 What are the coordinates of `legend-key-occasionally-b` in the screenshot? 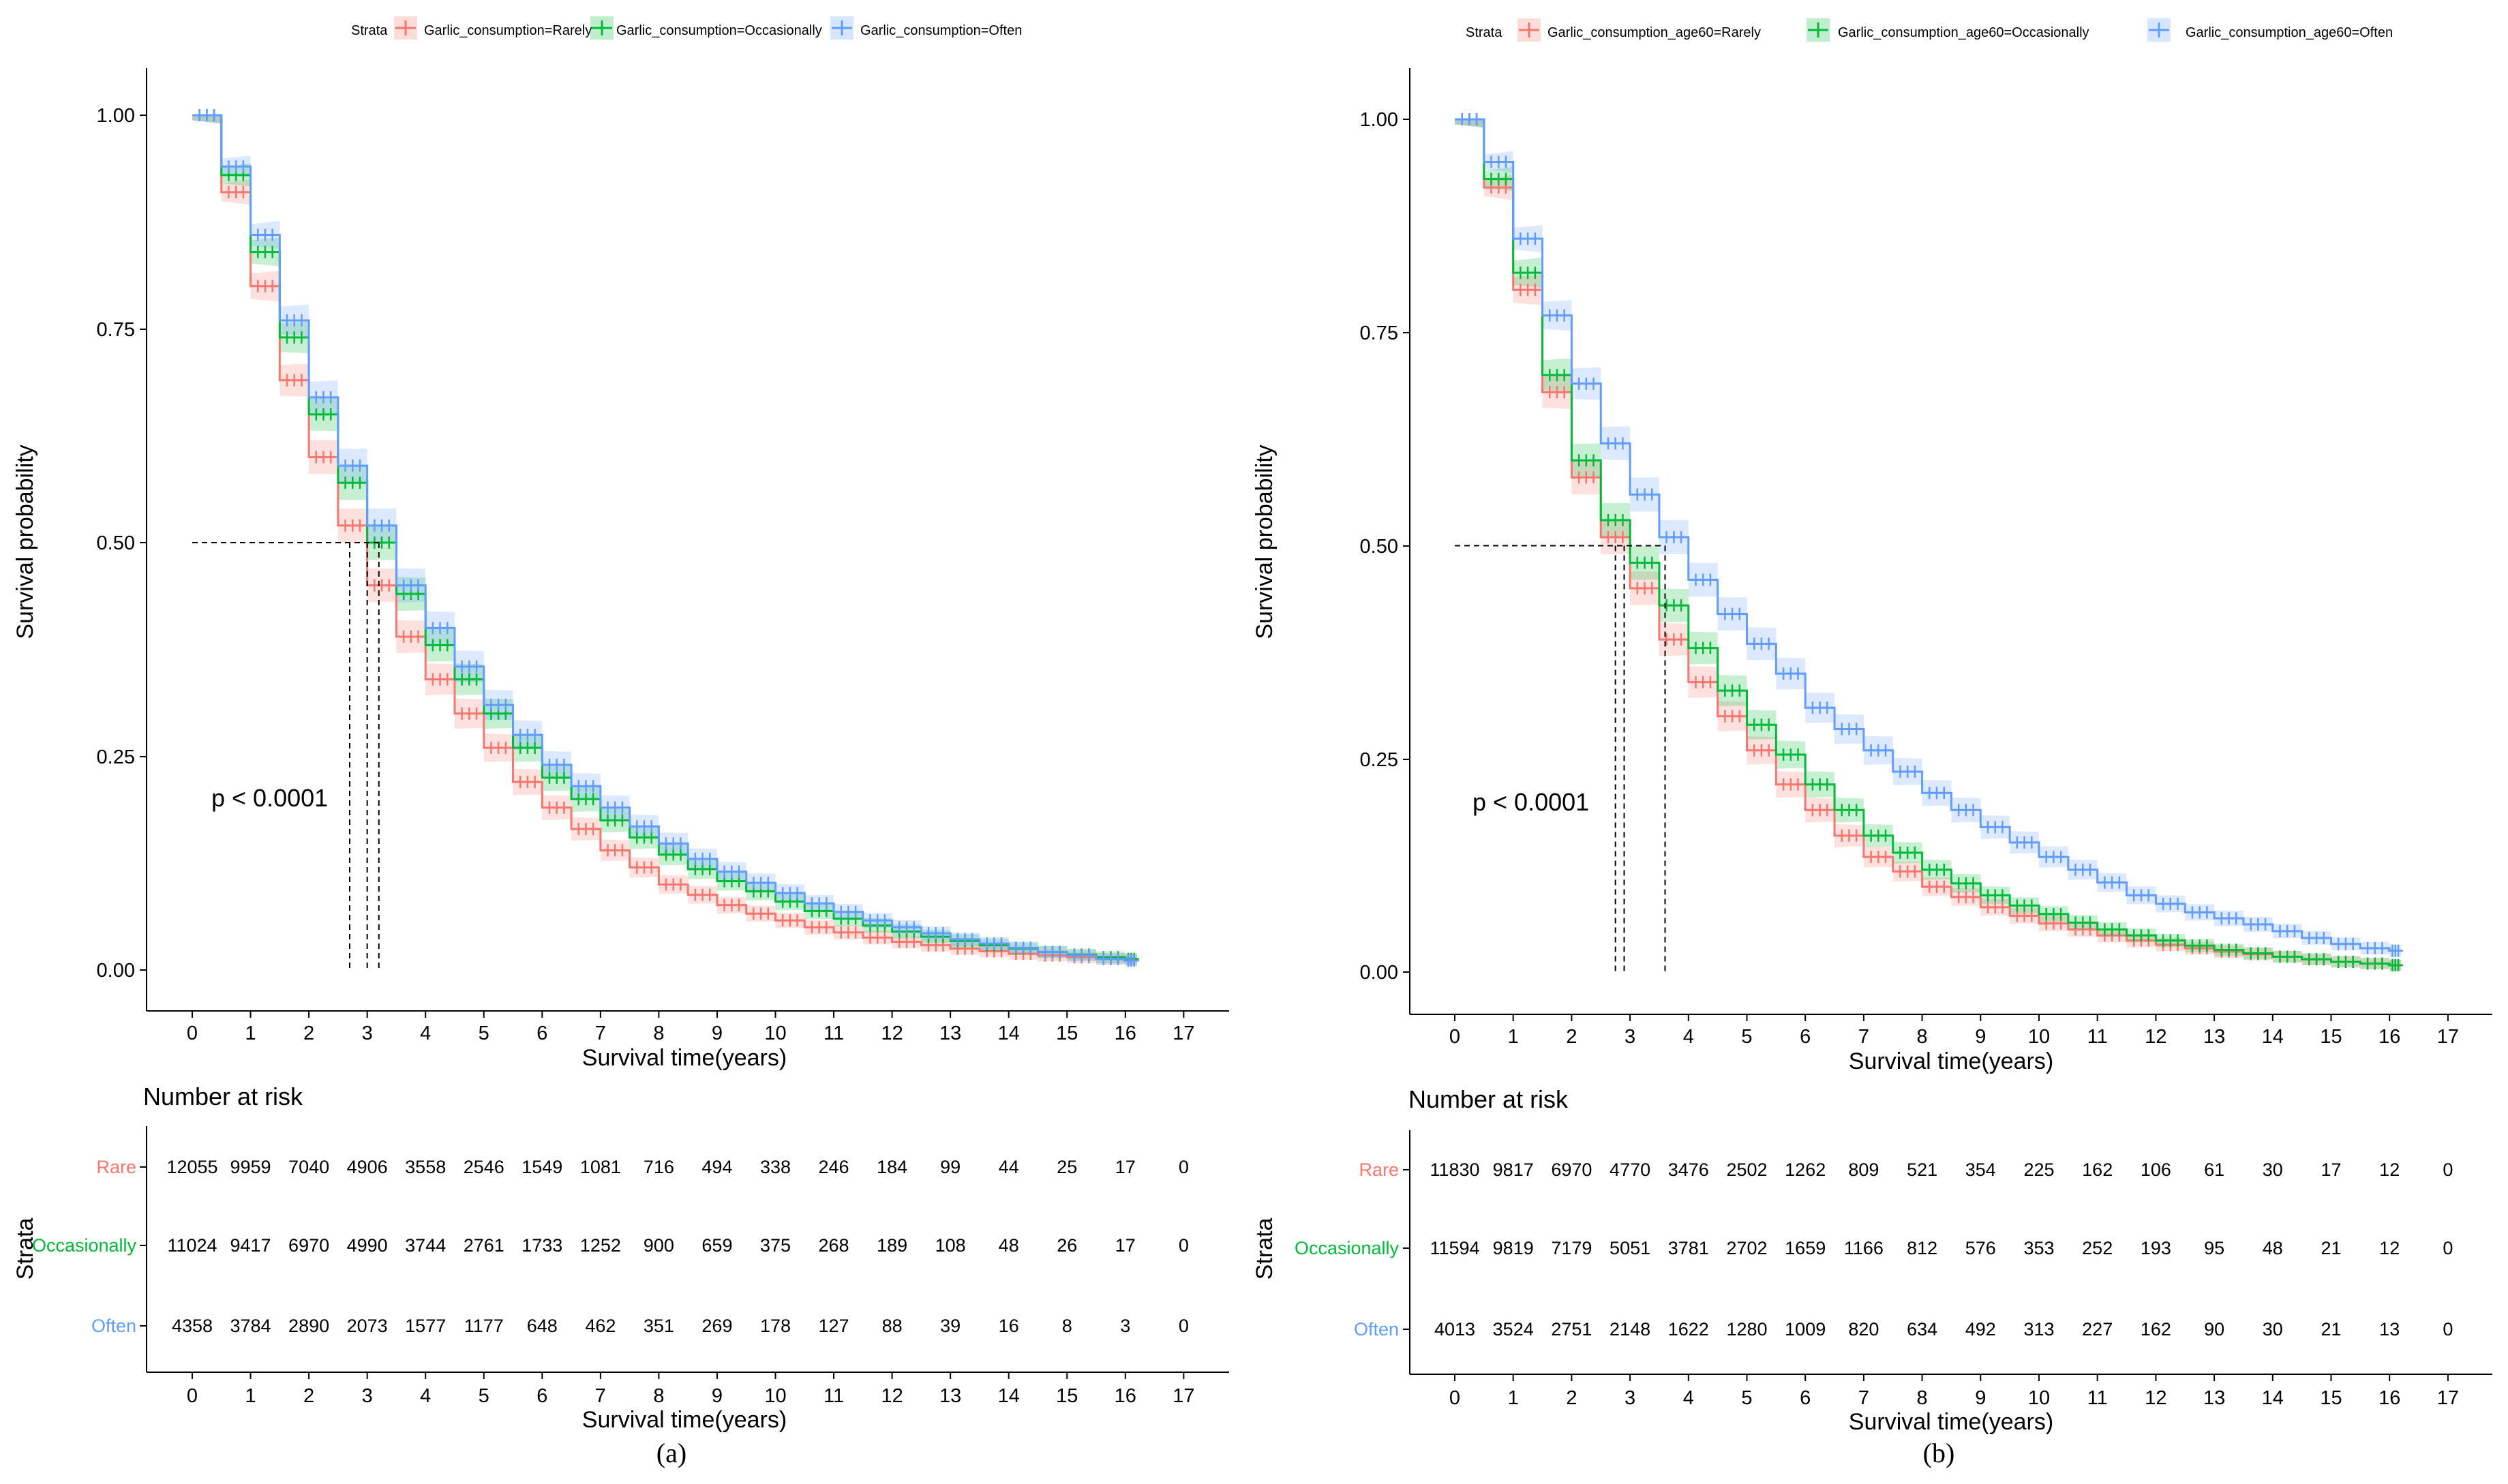 It's located at (1818, 30).